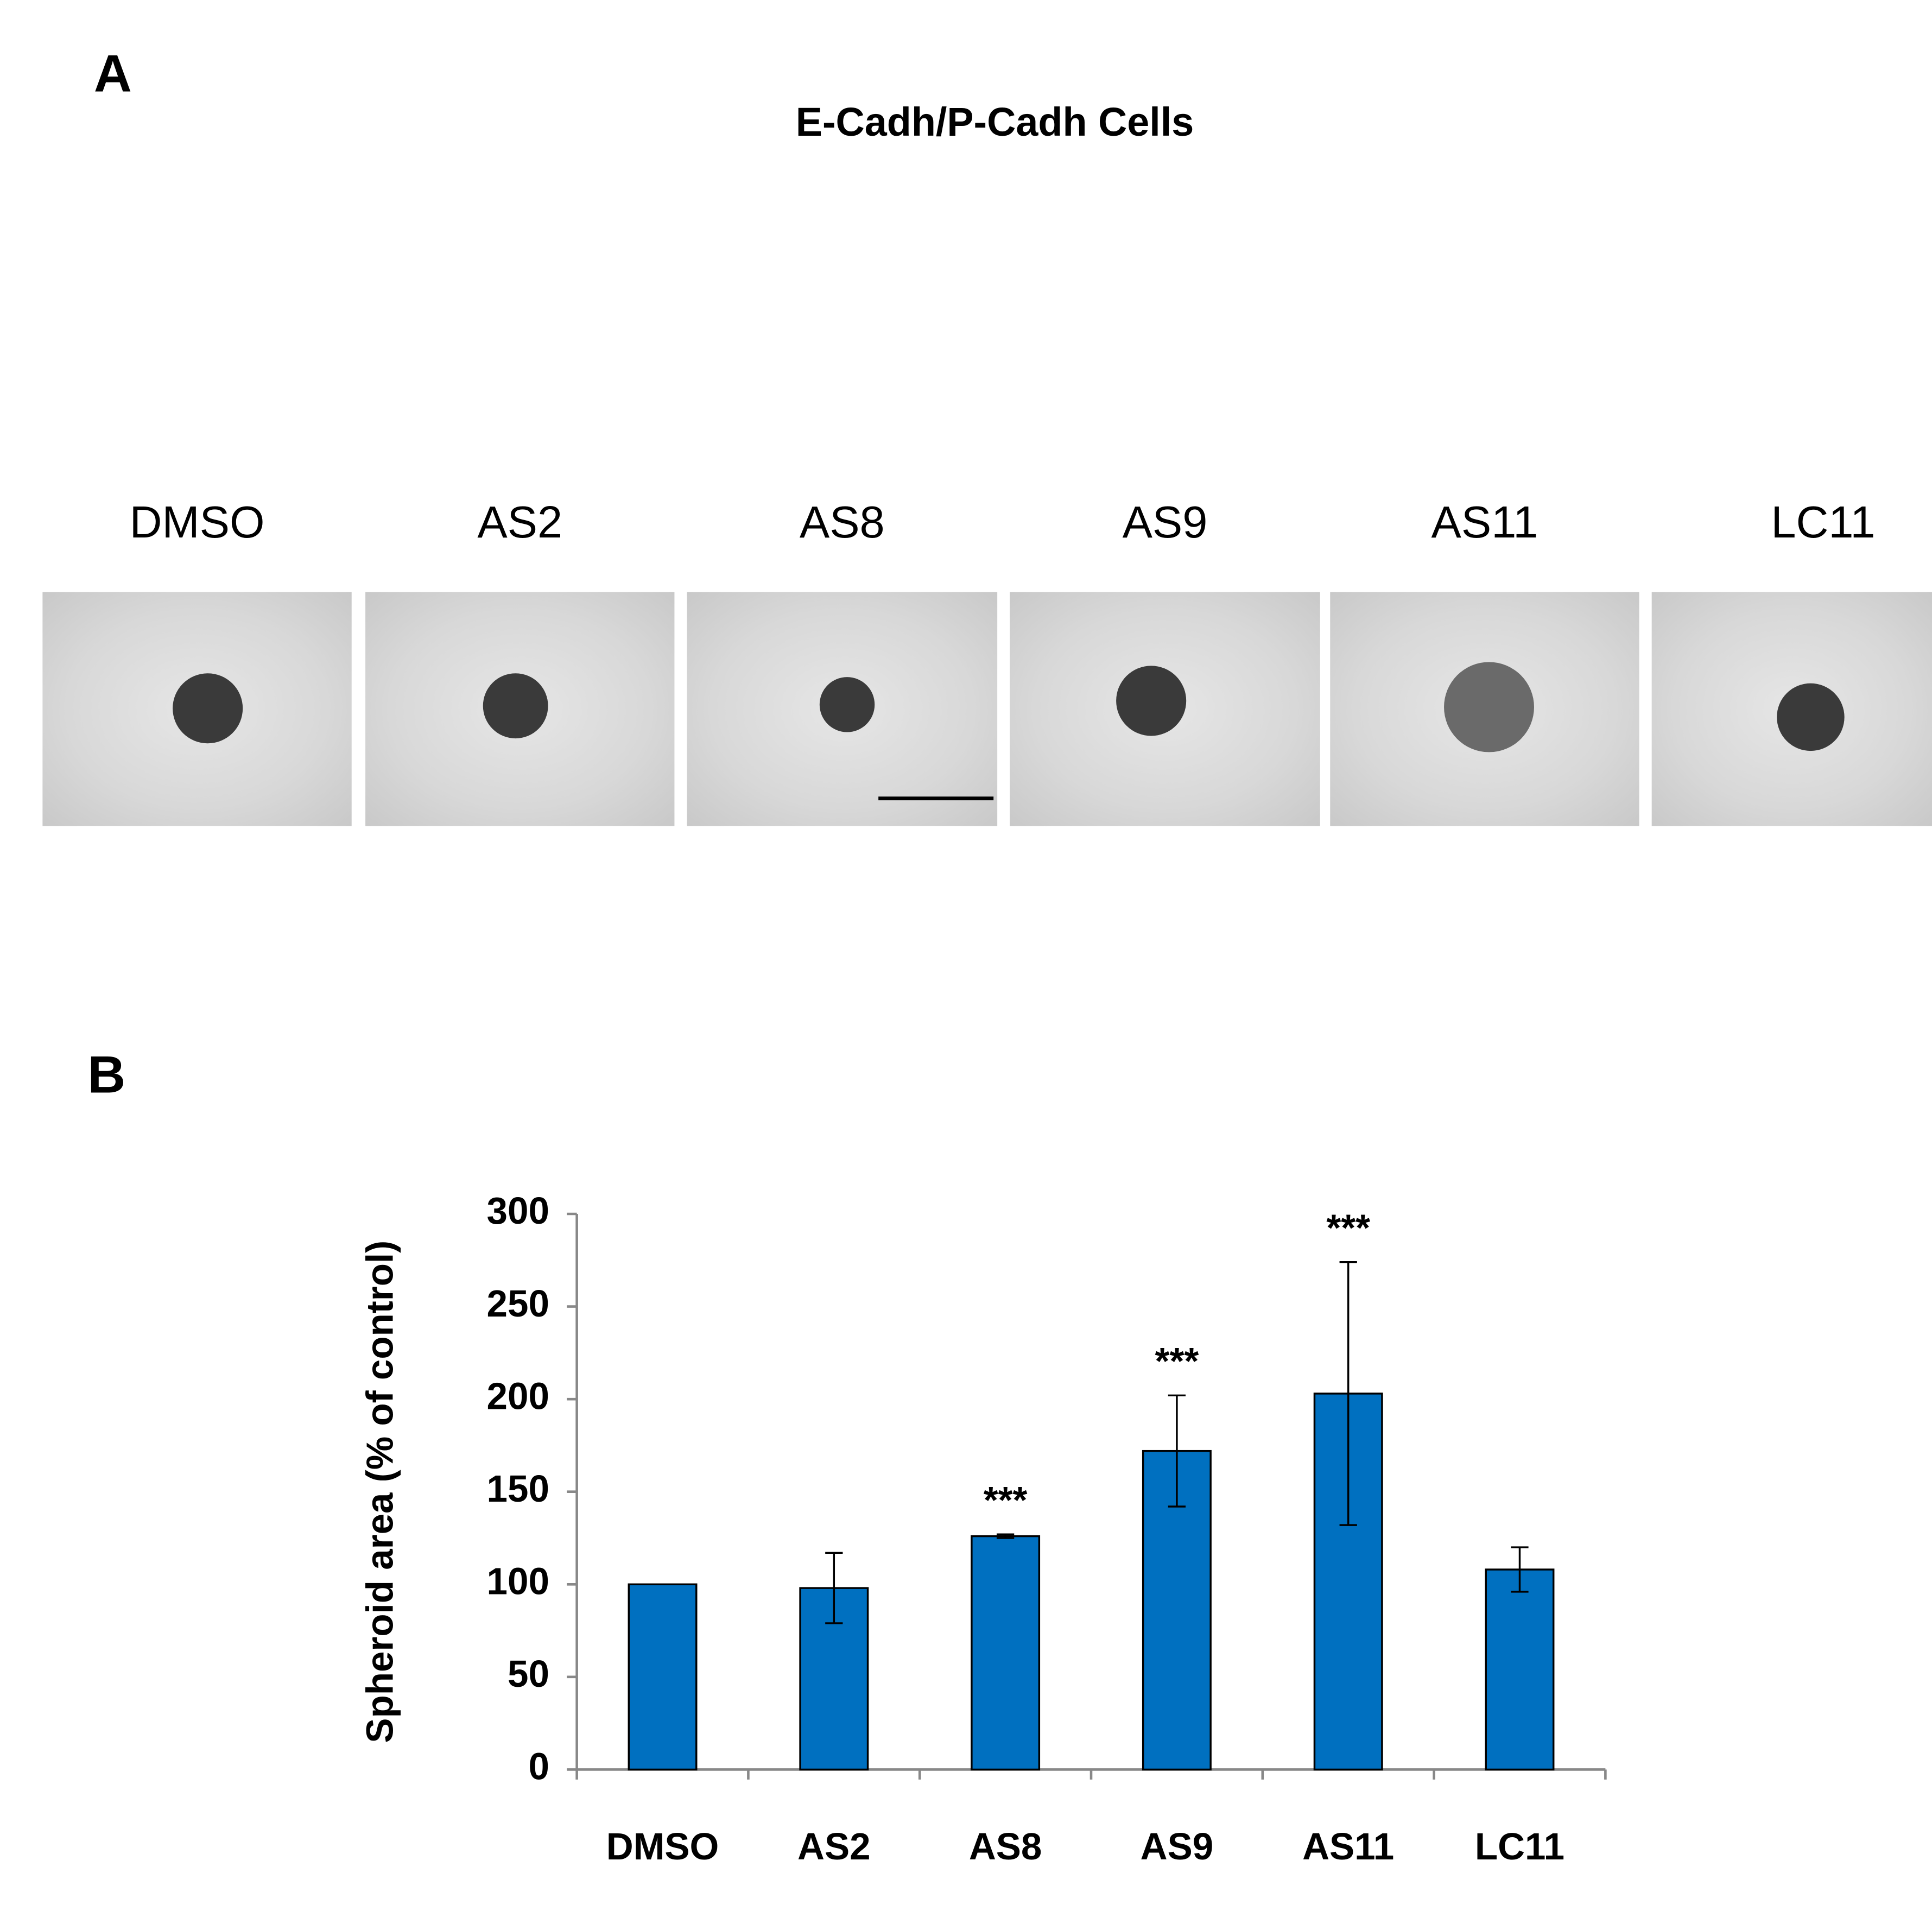 Image resolution: width=1932 pixels, height=1911 pixels. I want to click on image-label: AS9, so click(1165, 522).